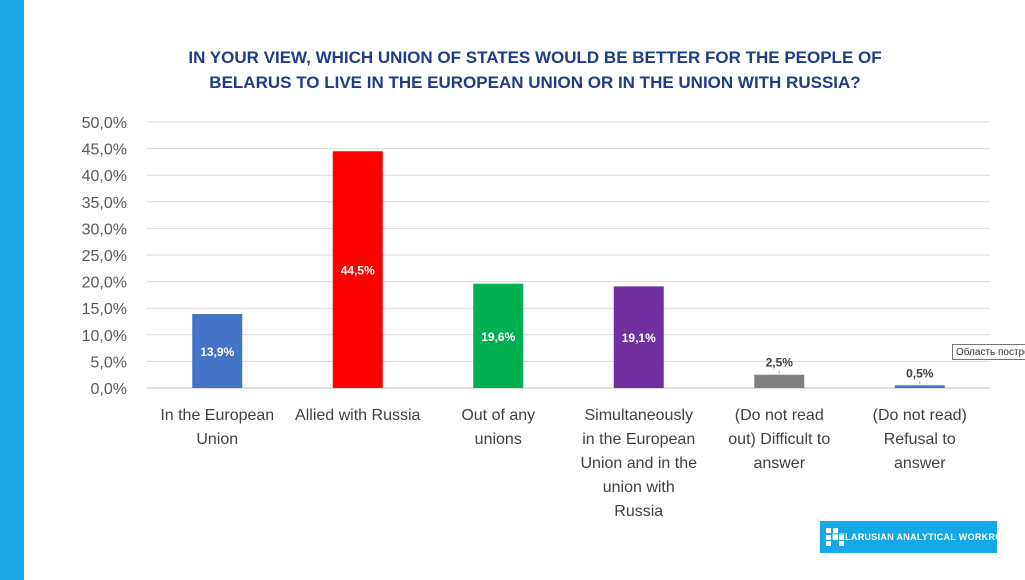 Image resolution: width=1025 pixels, height=580 pixels. Describe the element at coordinates (920, 373) in the screenshot. I see `data-label: 0,5%` at that location.